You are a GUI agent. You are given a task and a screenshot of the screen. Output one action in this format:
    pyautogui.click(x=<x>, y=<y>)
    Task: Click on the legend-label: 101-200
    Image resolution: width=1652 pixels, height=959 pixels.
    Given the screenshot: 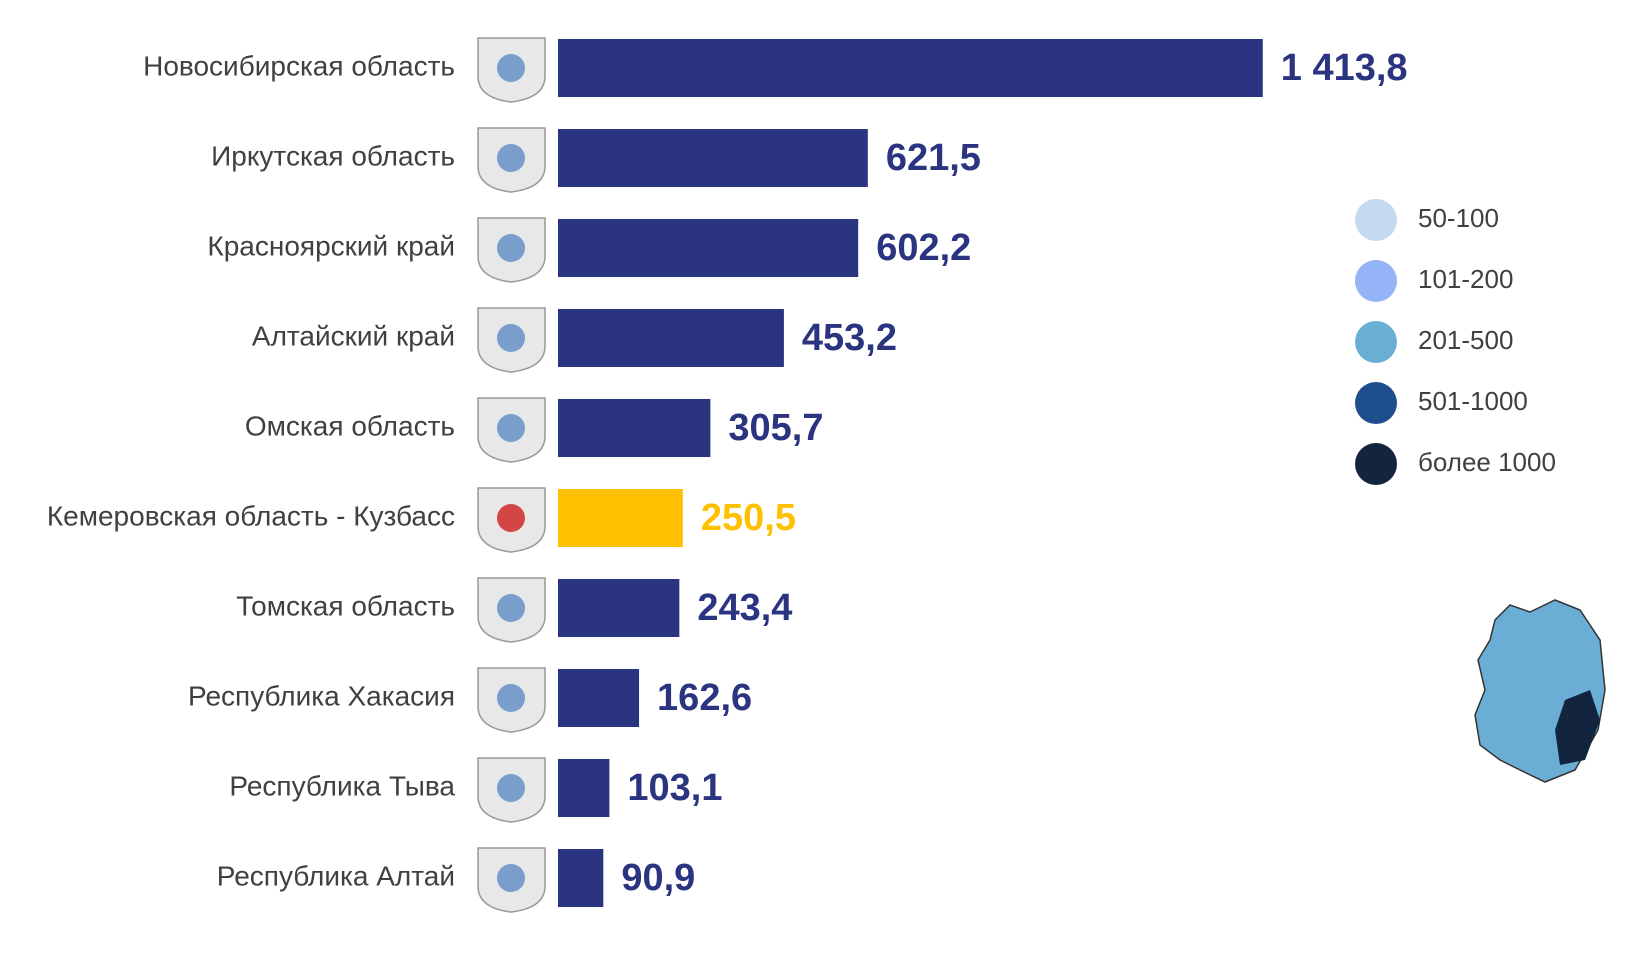 What is the action you would take?
    pyautogui.click(x=1465, y=279)
    